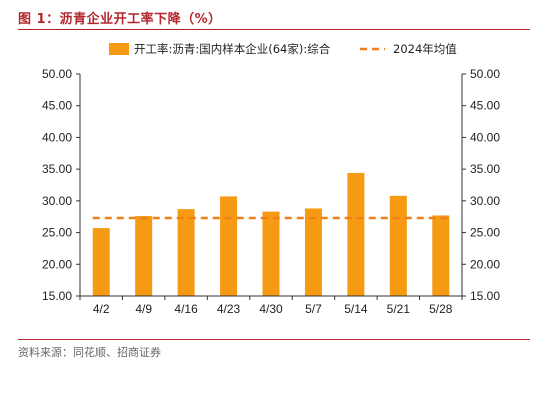 This screenshot has width=550, height=400. I want to click on x-tick-label: 5/21, so click(399, 309).